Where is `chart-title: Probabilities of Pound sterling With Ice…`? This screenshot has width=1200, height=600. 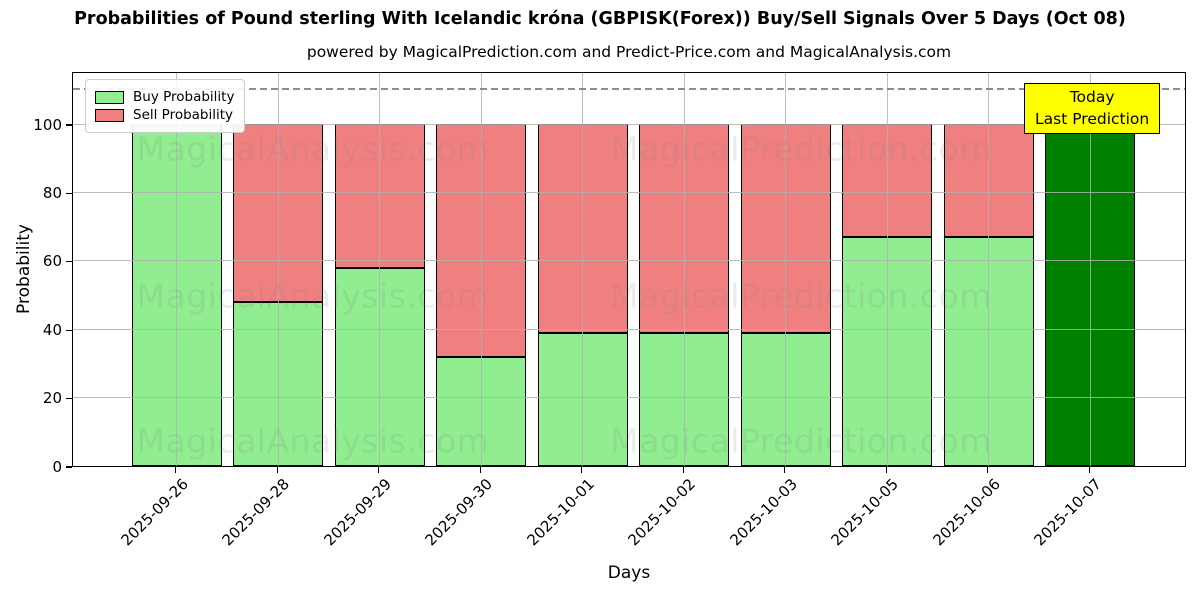
chart-title: Probabilities of Pound sterling With Ice… is located at coordinates (600, 19).